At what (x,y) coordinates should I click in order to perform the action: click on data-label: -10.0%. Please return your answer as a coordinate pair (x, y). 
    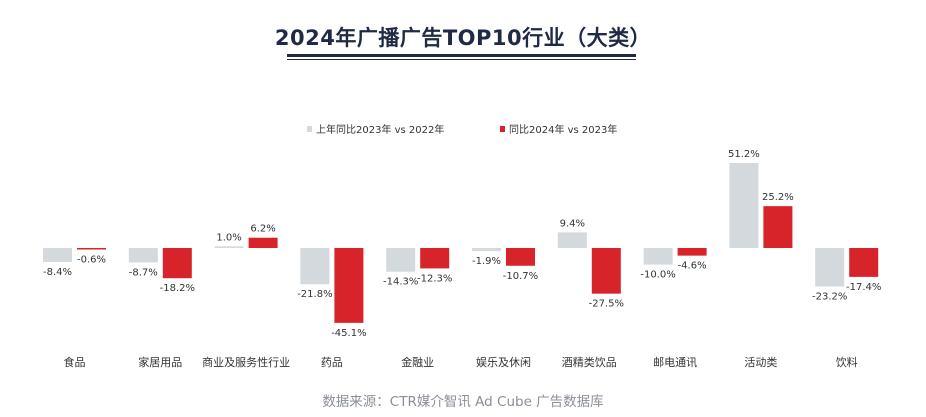
    Looking at the image, I should click on (657, 275).